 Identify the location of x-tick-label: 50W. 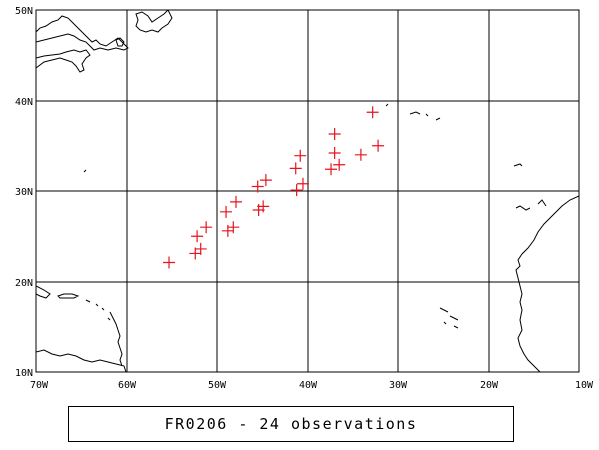
(217, 385).